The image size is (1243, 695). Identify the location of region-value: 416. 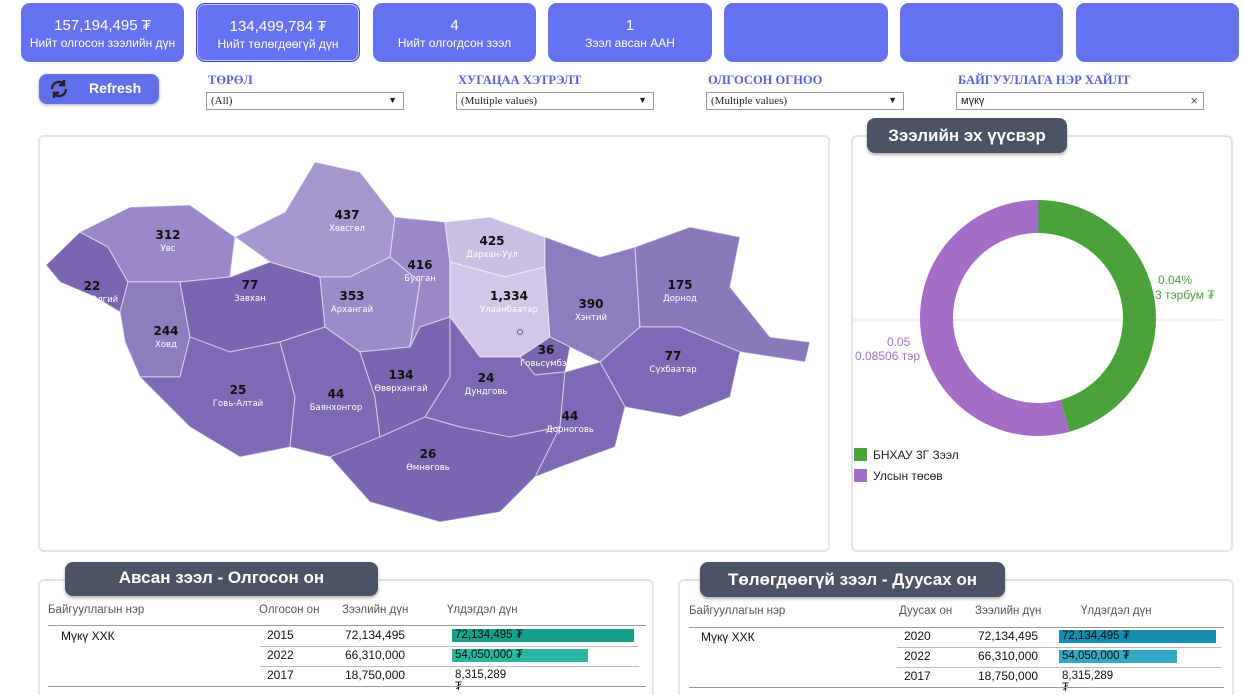
(420, 265).